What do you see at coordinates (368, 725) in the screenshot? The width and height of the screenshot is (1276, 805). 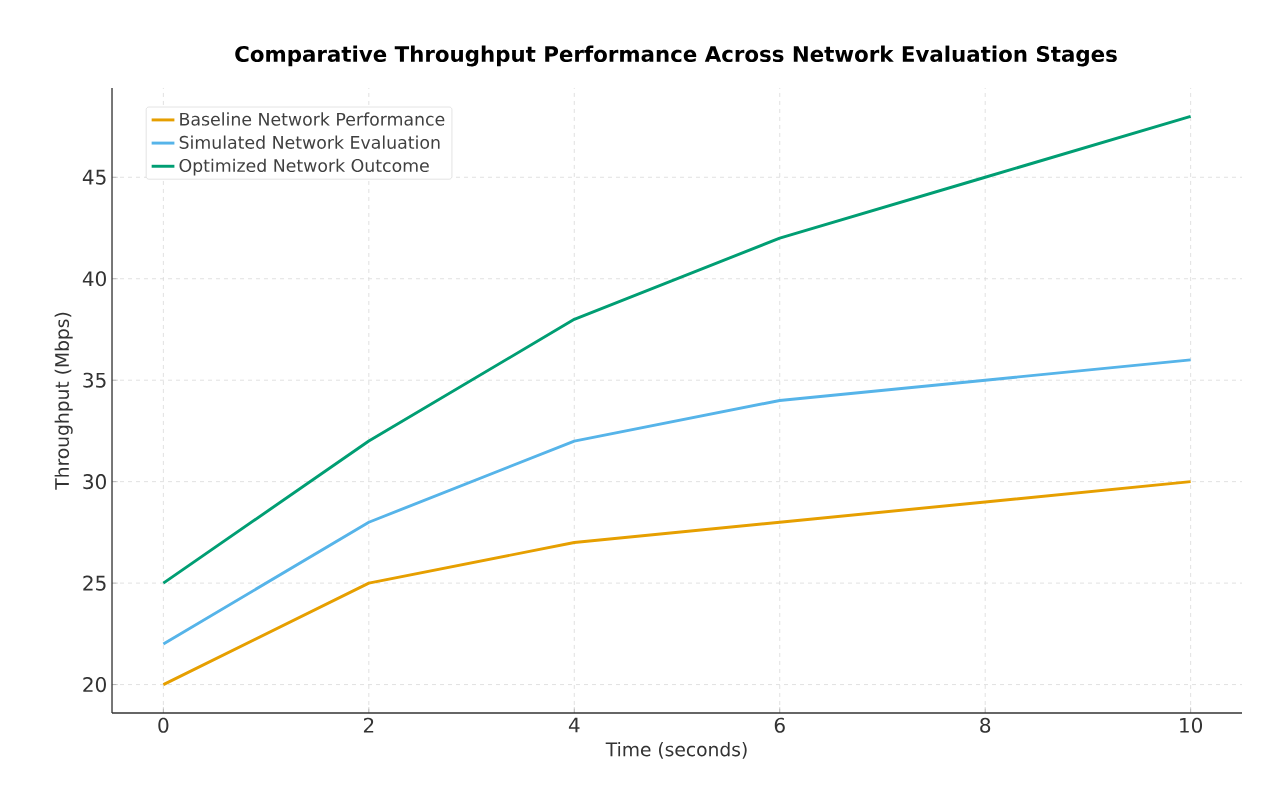 I see `x-tick-label: 2` at bounding box center [368, 725].